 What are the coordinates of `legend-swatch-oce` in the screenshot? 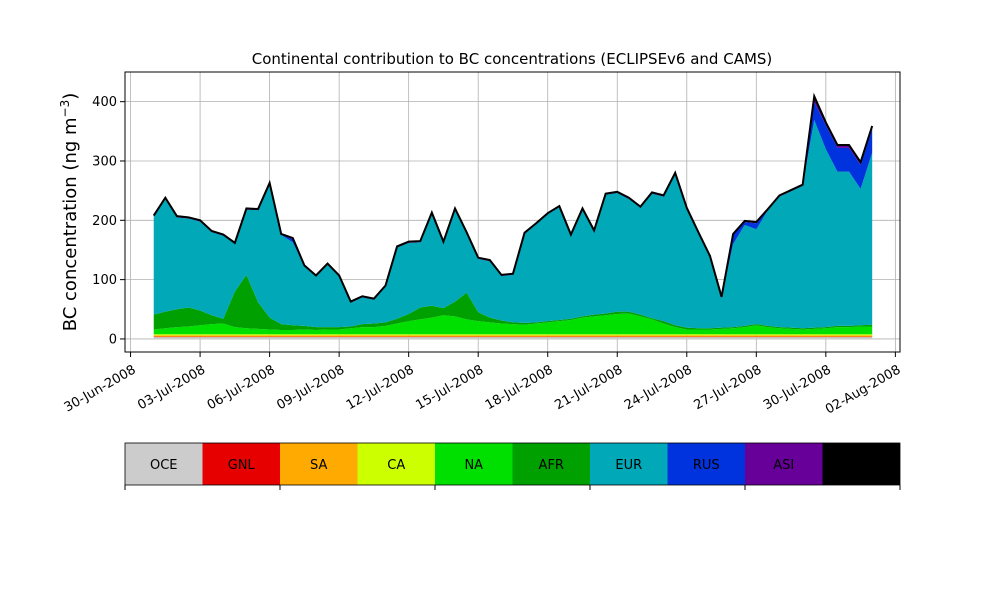 It's located at (164, 464).